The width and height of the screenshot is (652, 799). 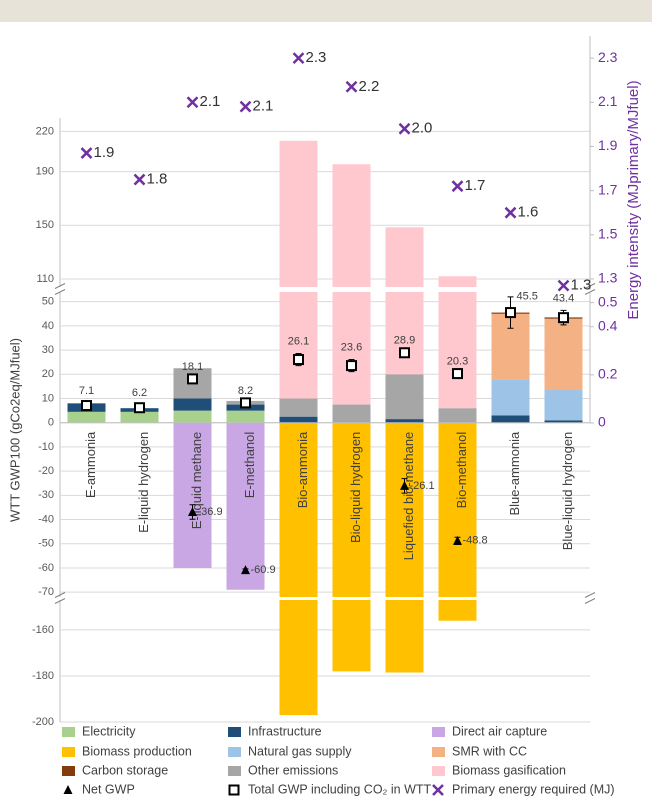 I want to click on value-label: 18.1, so click(x=192, y=367).